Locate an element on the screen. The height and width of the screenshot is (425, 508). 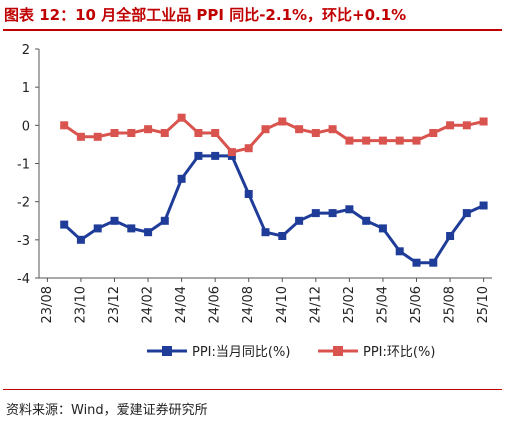
y-tick-label: -3 is located at coordinates (23, 241).